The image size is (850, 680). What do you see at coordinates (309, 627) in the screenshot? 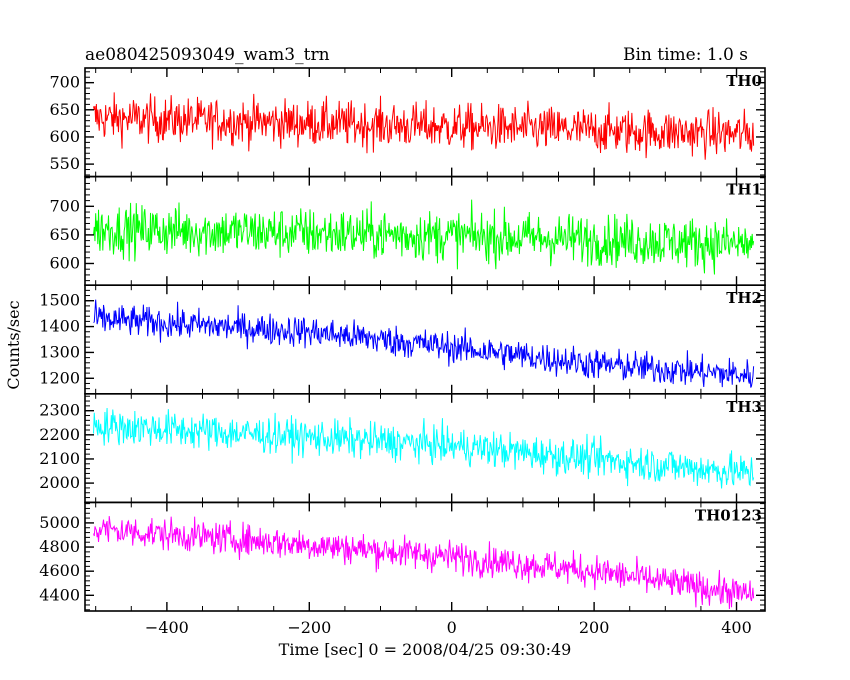
I see `x-tick-label: −200` at bounding box center [309, 627].